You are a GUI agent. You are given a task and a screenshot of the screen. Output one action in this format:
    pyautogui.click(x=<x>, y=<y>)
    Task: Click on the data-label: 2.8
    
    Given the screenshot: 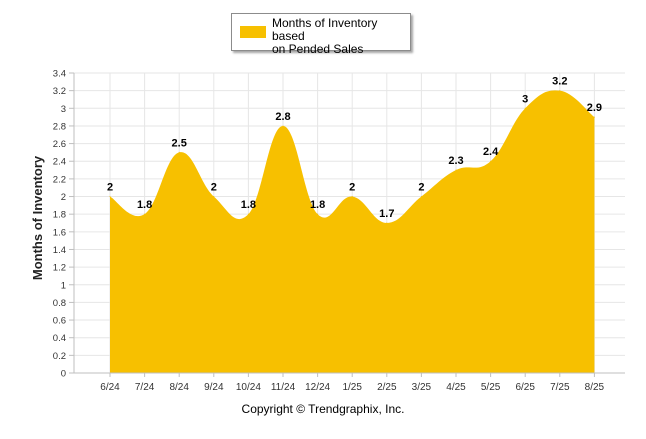 What is the action you would take?
    pyautogui.click(x=282, y=117)
    